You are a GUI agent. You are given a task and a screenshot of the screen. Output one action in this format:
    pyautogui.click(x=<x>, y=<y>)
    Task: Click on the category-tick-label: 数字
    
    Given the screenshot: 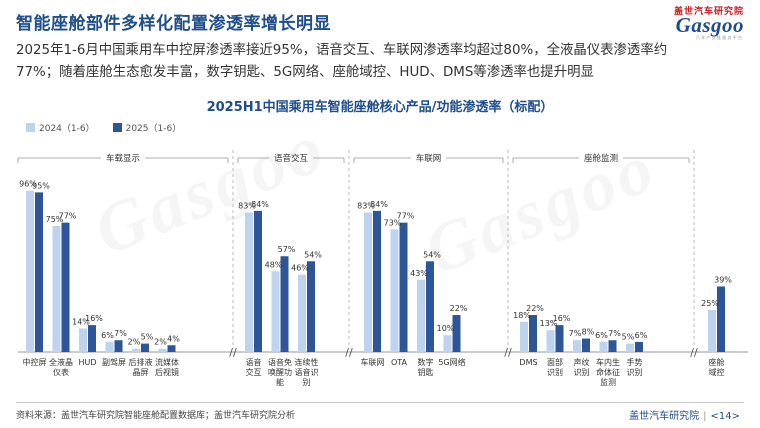 What is the action you would take?
    pyautogui.click(x=426, y=362)
    